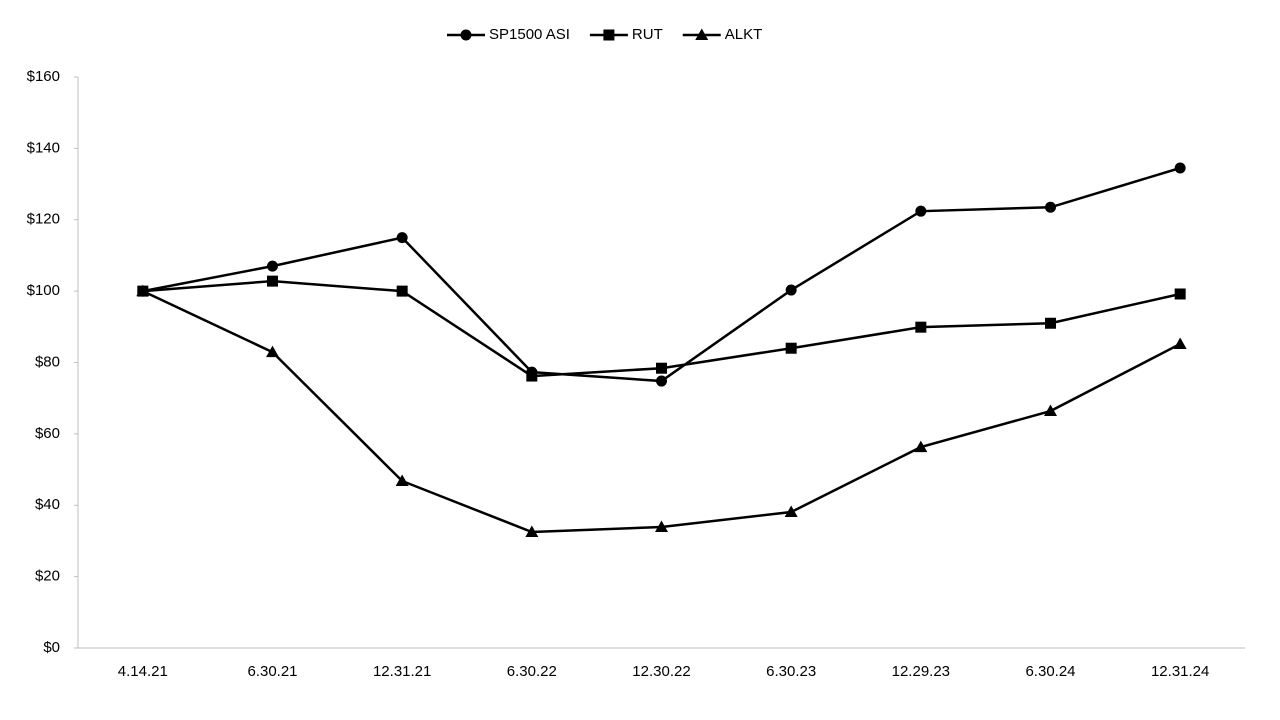 The width and height of the screenshot is (1280, 720). Describe the element at coordinates (921, 671) in the screenshot. I see `x-tick-label: 12.29.23` at that location.